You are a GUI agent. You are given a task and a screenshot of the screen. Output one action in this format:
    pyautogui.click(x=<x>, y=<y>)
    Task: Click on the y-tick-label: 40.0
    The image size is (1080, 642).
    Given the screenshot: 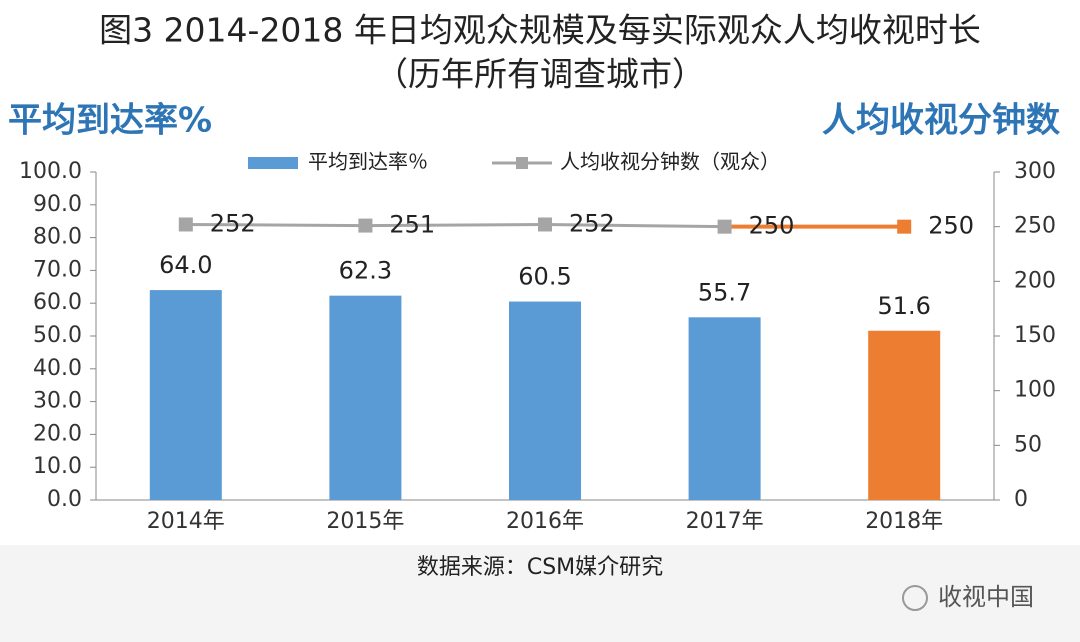 What is the action you would take?
    pyautogui.click(x=57, y=368)
    